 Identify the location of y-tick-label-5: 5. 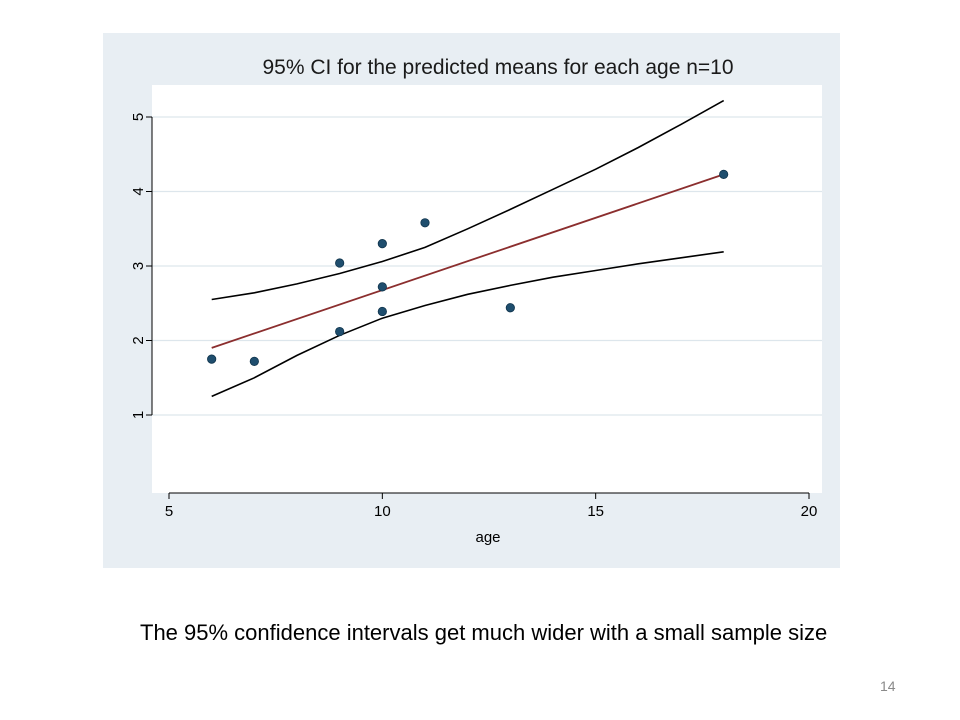
(138, 117).